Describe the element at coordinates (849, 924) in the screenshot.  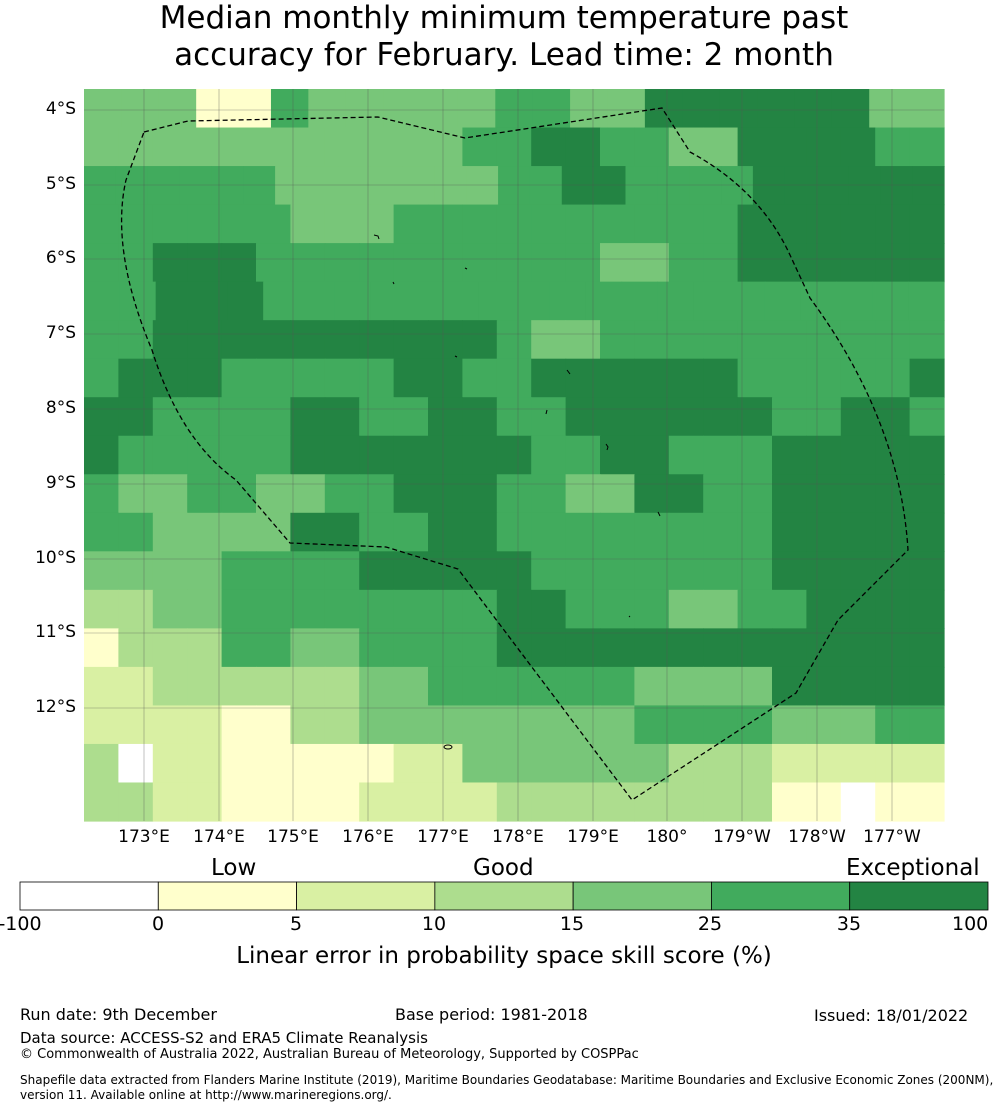
I see `colorbar-tick: 35` at that location.